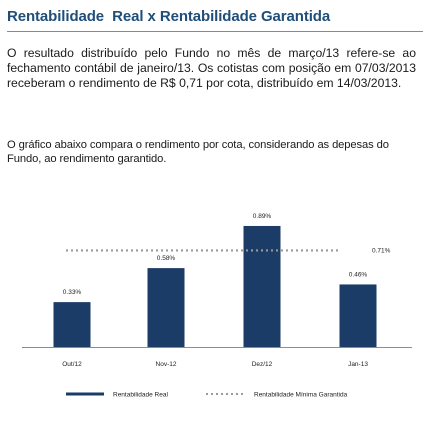 This screenshot has width=444, height=428. What do you see at coordinates (262, 216) in the screenshot?
I see `data-label-2: 0.89%` at bounding box center [262, 216].